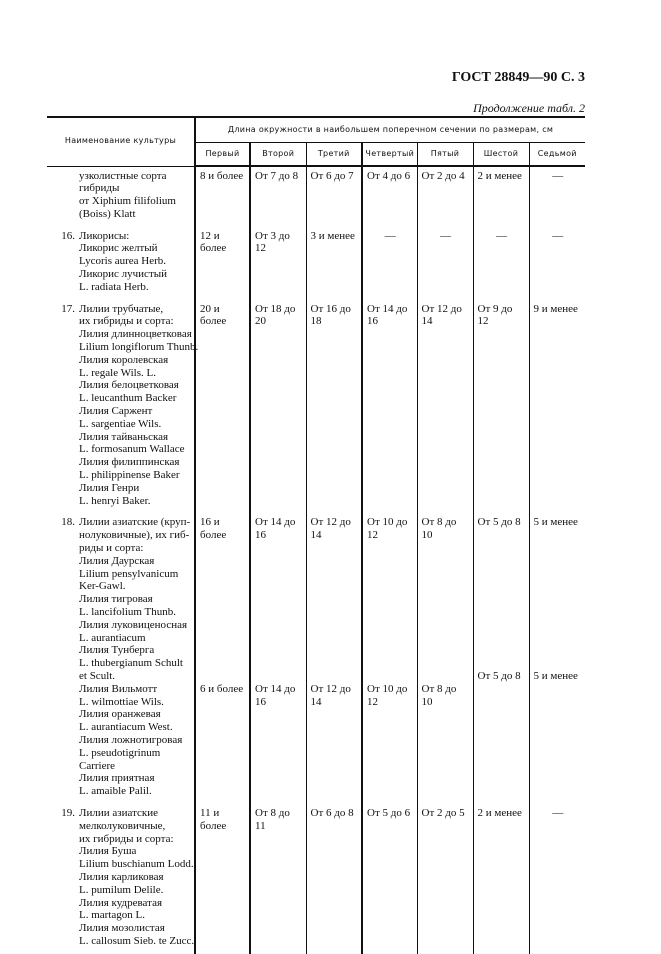  I want to click on crop-name-line: Лилия Генри, so click(120, 488).